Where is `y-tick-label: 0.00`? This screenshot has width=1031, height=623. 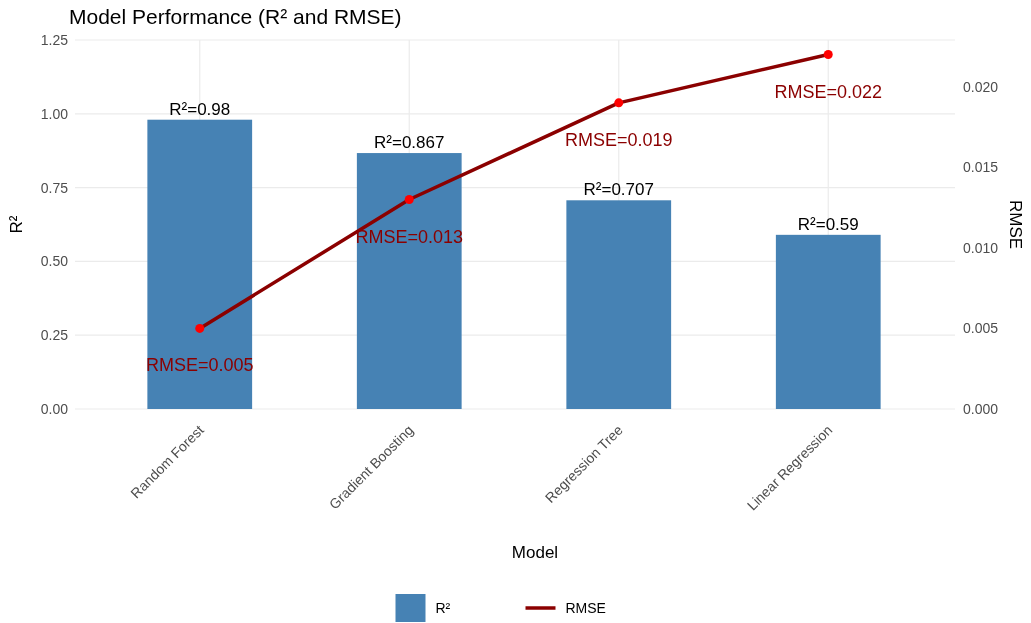 y-tick-label: 0.00 is located at coordinates (54, 408).